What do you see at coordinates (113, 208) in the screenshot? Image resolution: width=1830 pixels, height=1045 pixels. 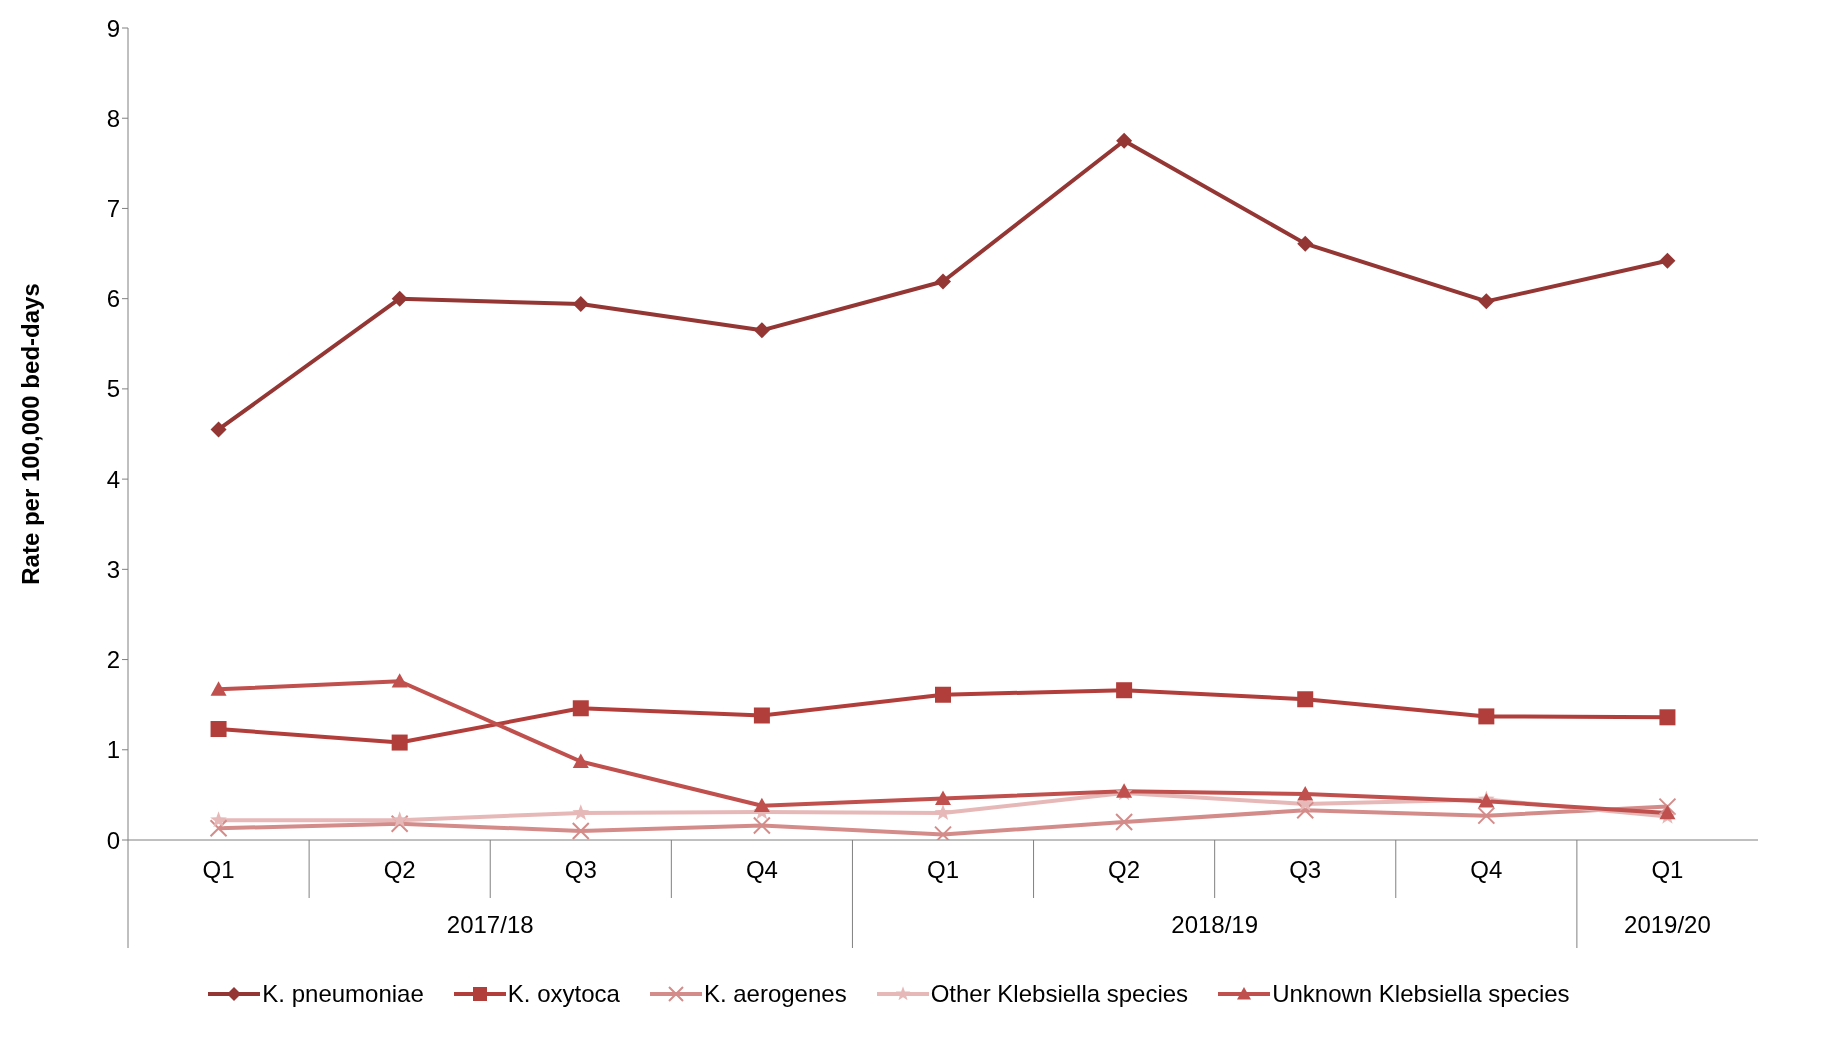 I see `y-tick-label: 7` at bounding box center [113, 208].